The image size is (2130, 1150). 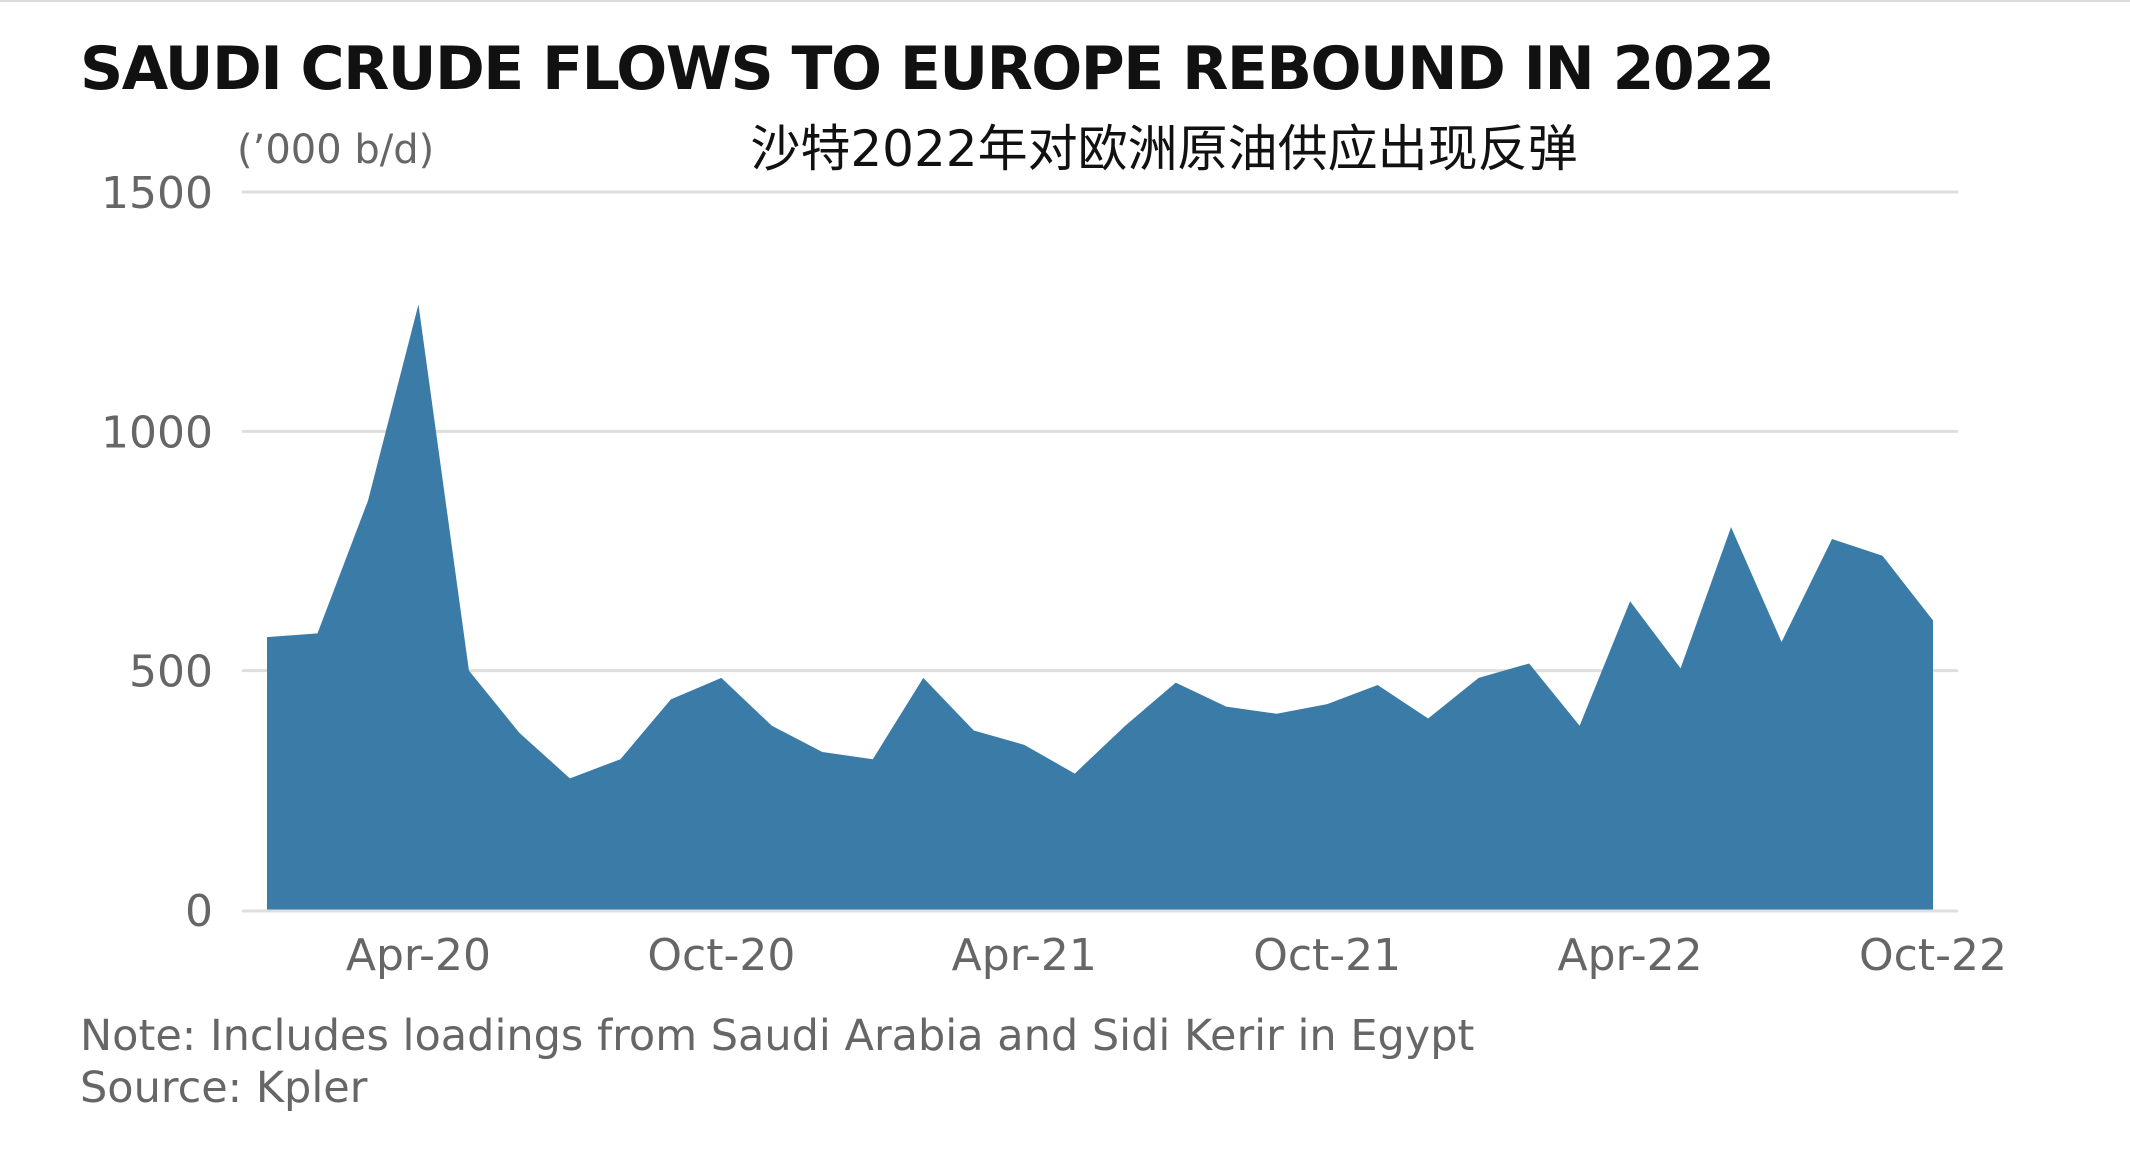 I want to click on x-axis-ticks: Apr-20 Oct-20 Apr-21 Oct-21 Apr-22 Oct-22, so click(x=1176, y=955).